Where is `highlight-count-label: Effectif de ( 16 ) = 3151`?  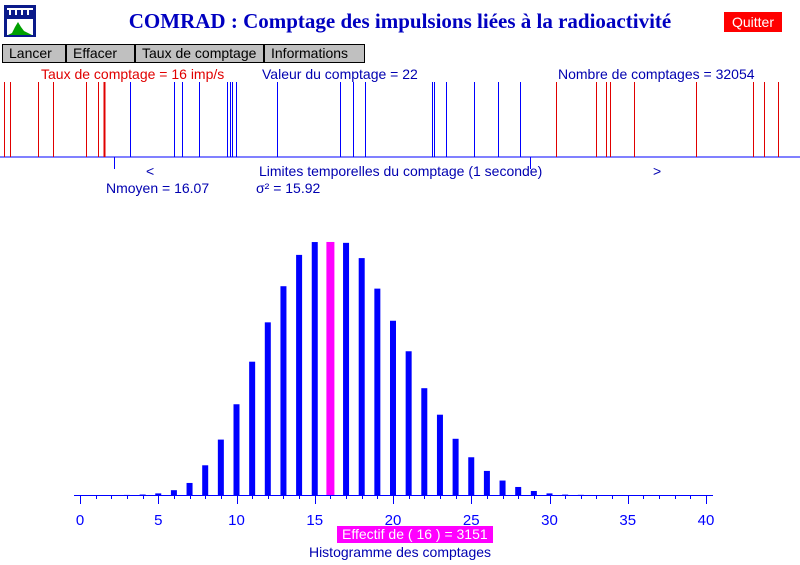
highlight-count-label: Effectif de ( 16 ) = 3151 is located at coordinates (415, 534).